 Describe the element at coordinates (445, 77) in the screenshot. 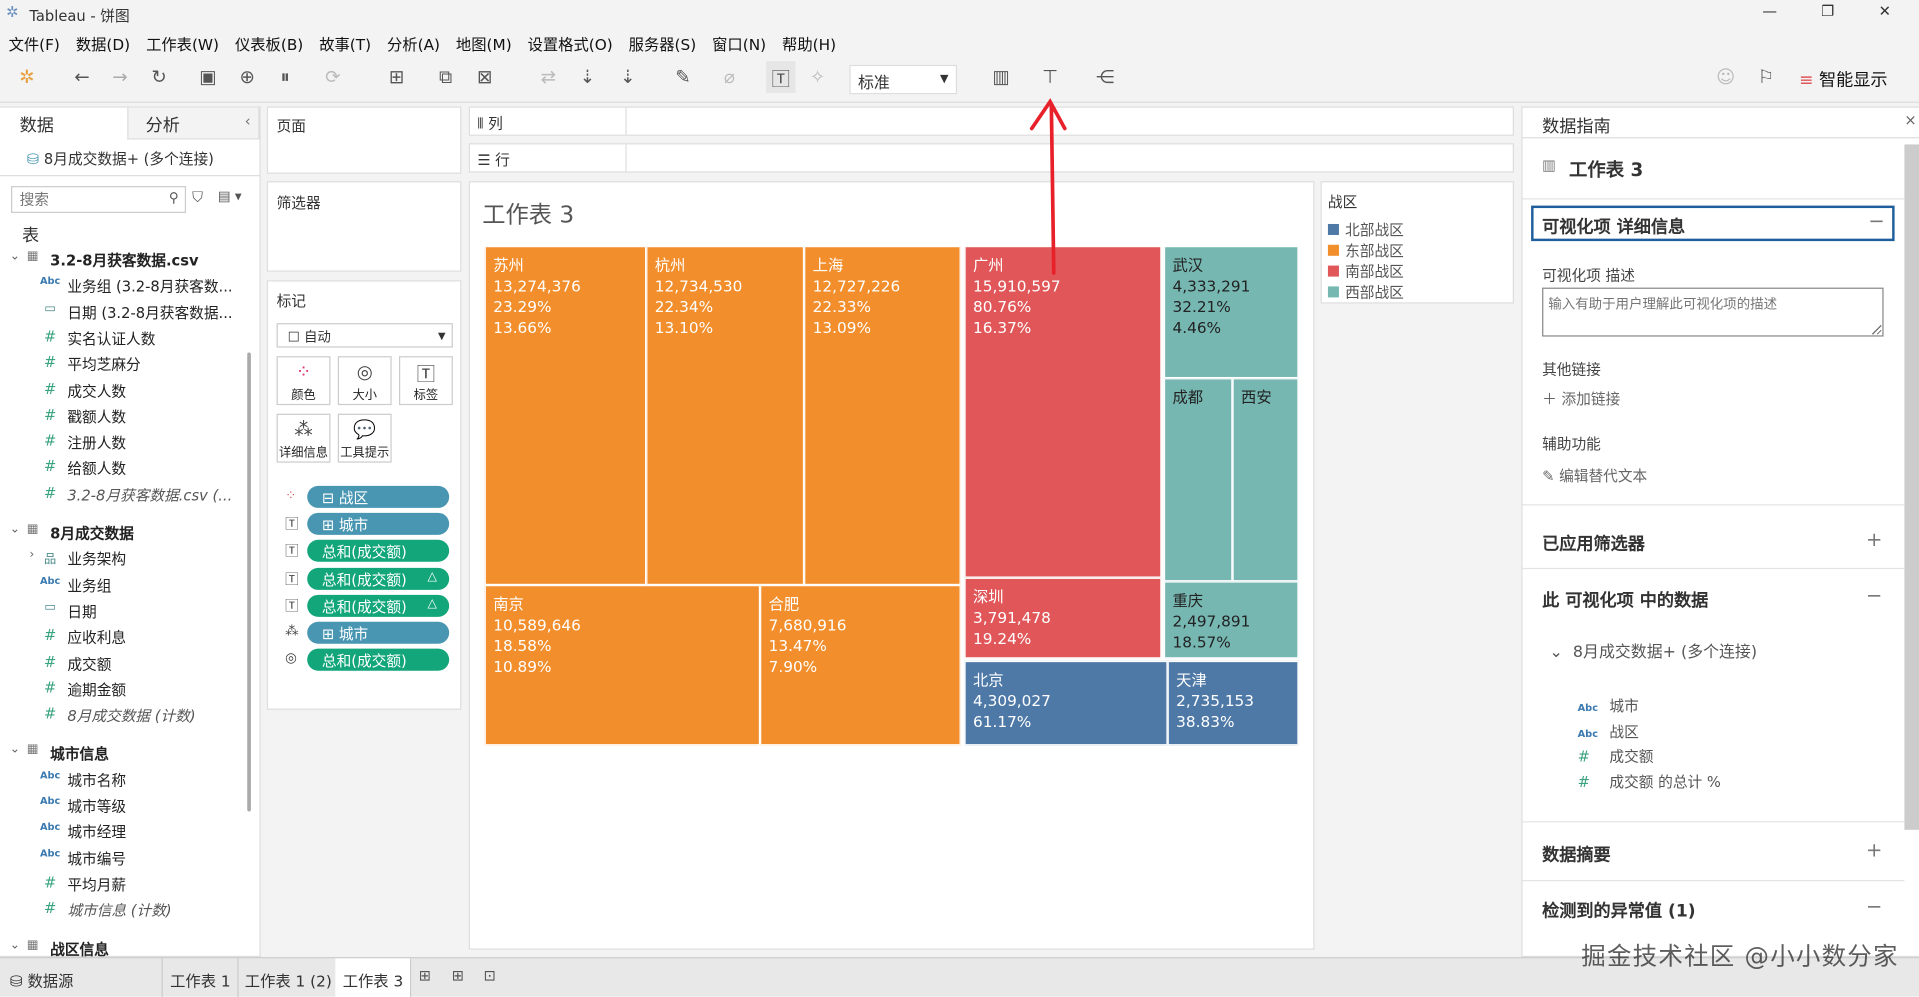

I see `duplicate-sheet-icon: ⧉` at that location.